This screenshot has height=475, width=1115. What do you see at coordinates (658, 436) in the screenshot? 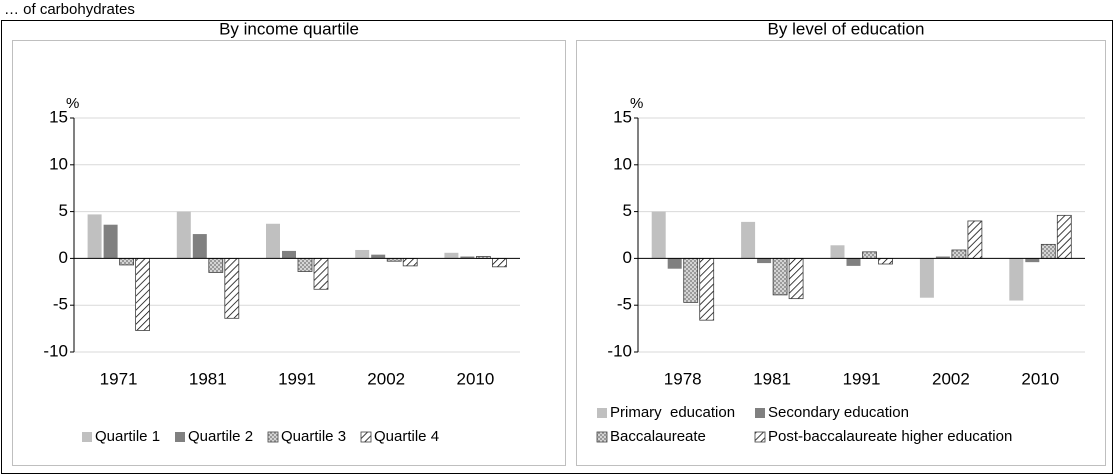
I see `legend-label: Baccalaureate` at bounding box center [658, 436].